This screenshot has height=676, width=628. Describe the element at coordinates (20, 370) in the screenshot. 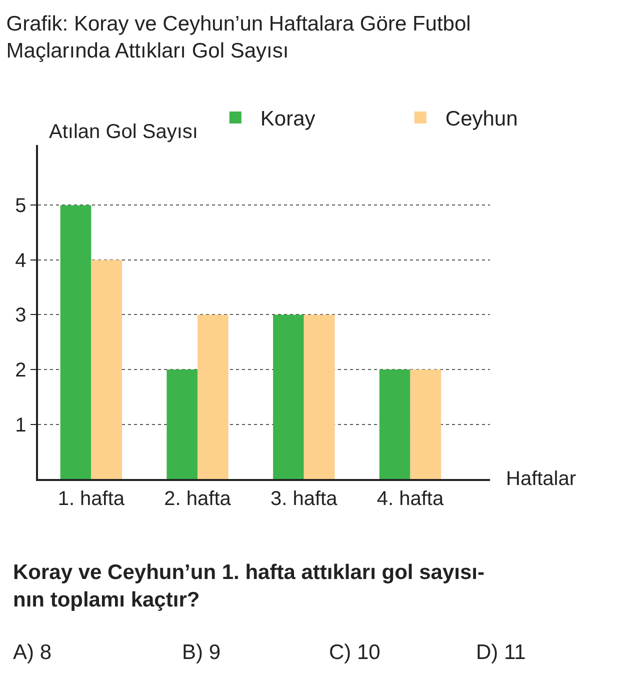

I see `y-tick-label: 2` at that location.